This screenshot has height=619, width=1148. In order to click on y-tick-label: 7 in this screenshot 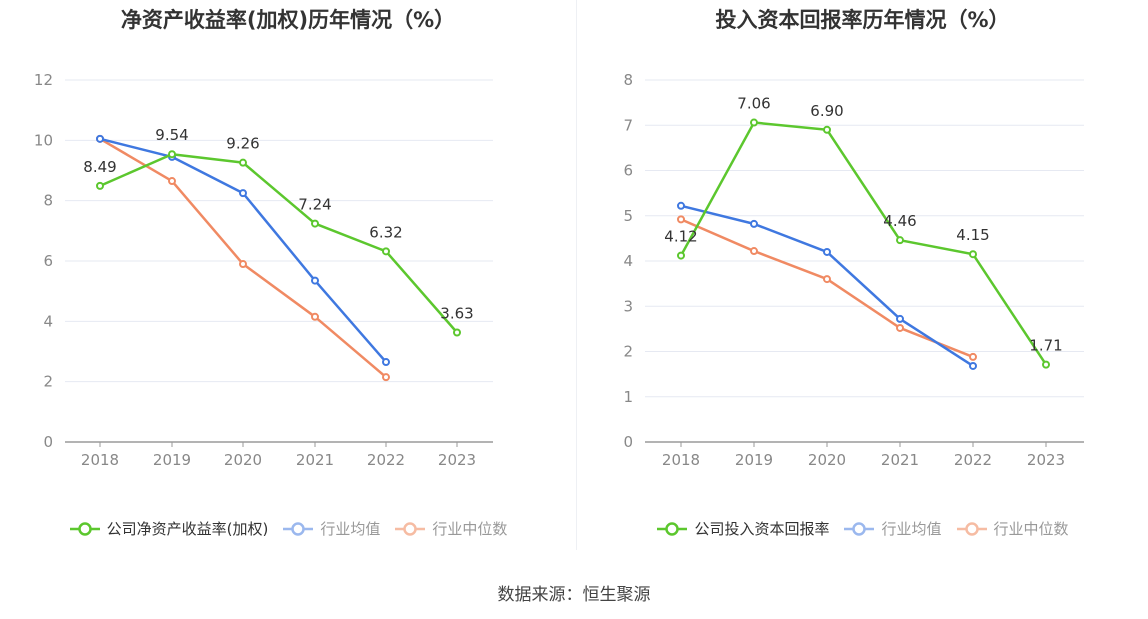, I will do `click(628, 125)`.